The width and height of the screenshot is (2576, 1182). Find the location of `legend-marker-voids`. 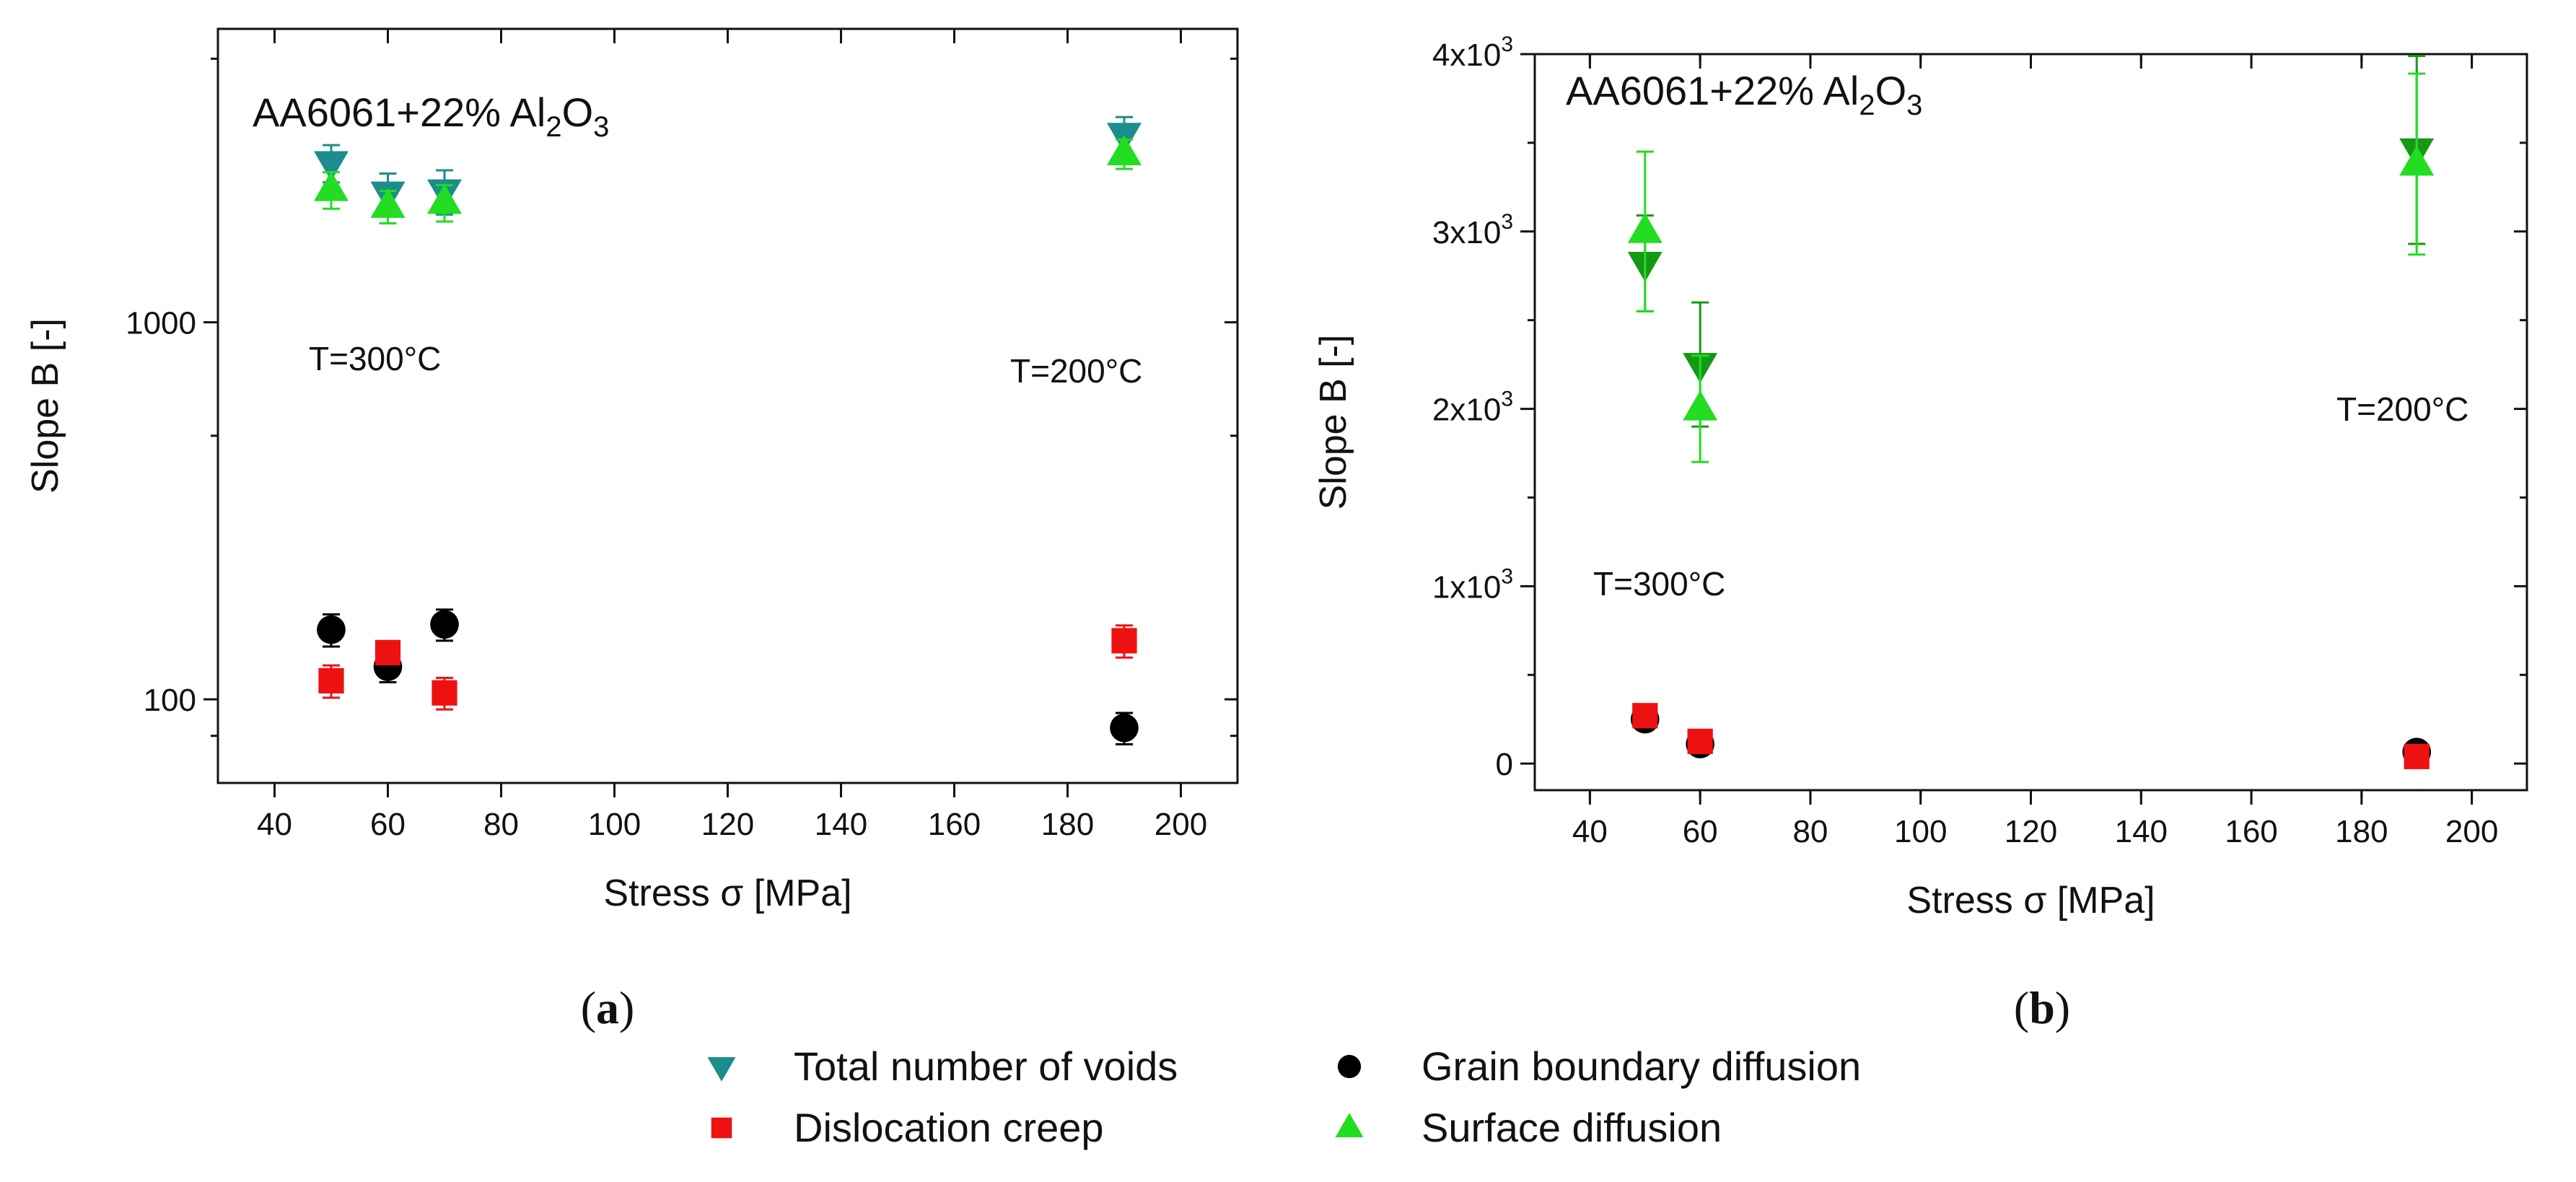

legend-marker-voids is located at coordinates (721, 1069).